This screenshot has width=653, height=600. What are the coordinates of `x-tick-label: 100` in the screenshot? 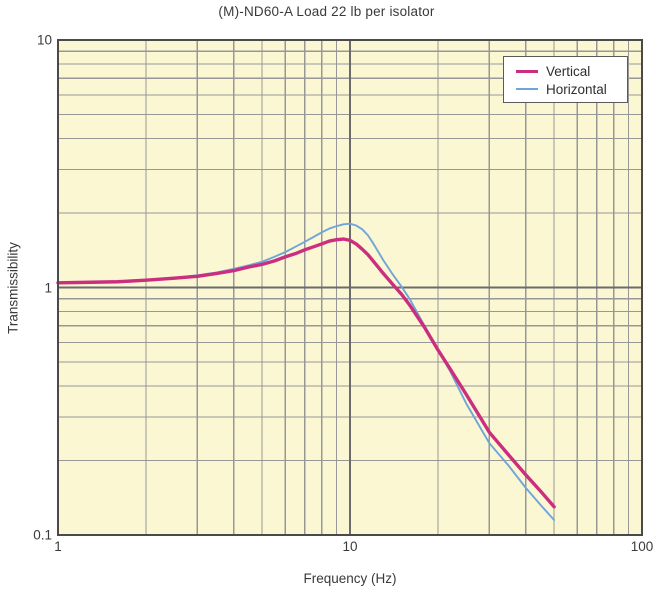 It's located at (641, 546).